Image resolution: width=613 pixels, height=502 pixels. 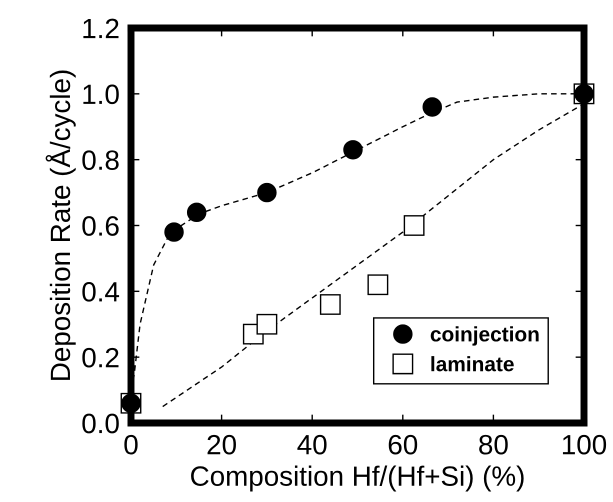 What do you see at coordinates (61, 225) in the screenshot?
I see `y-axis-title: Deposition Rate (Å/cycle)` at bounding box center [61, 225].